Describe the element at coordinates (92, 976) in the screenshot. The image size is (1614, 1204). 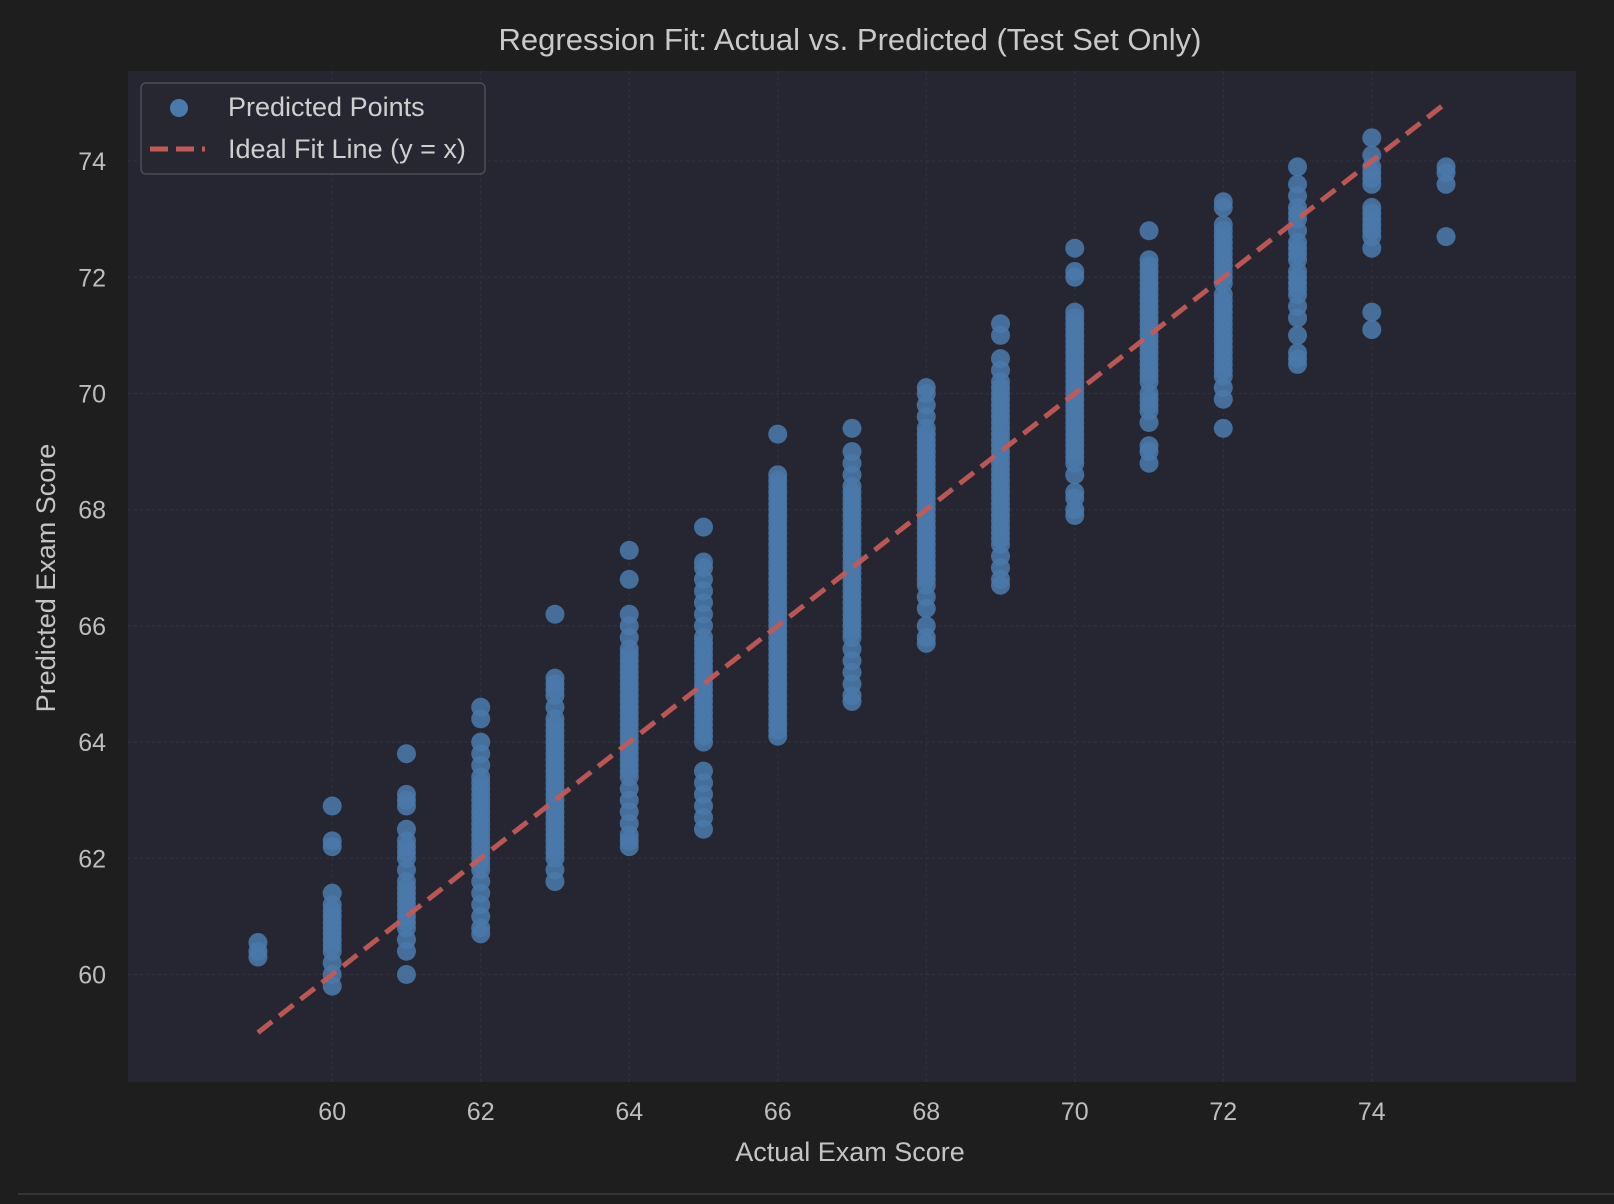
I see `y-tick-label: 60` at that location.